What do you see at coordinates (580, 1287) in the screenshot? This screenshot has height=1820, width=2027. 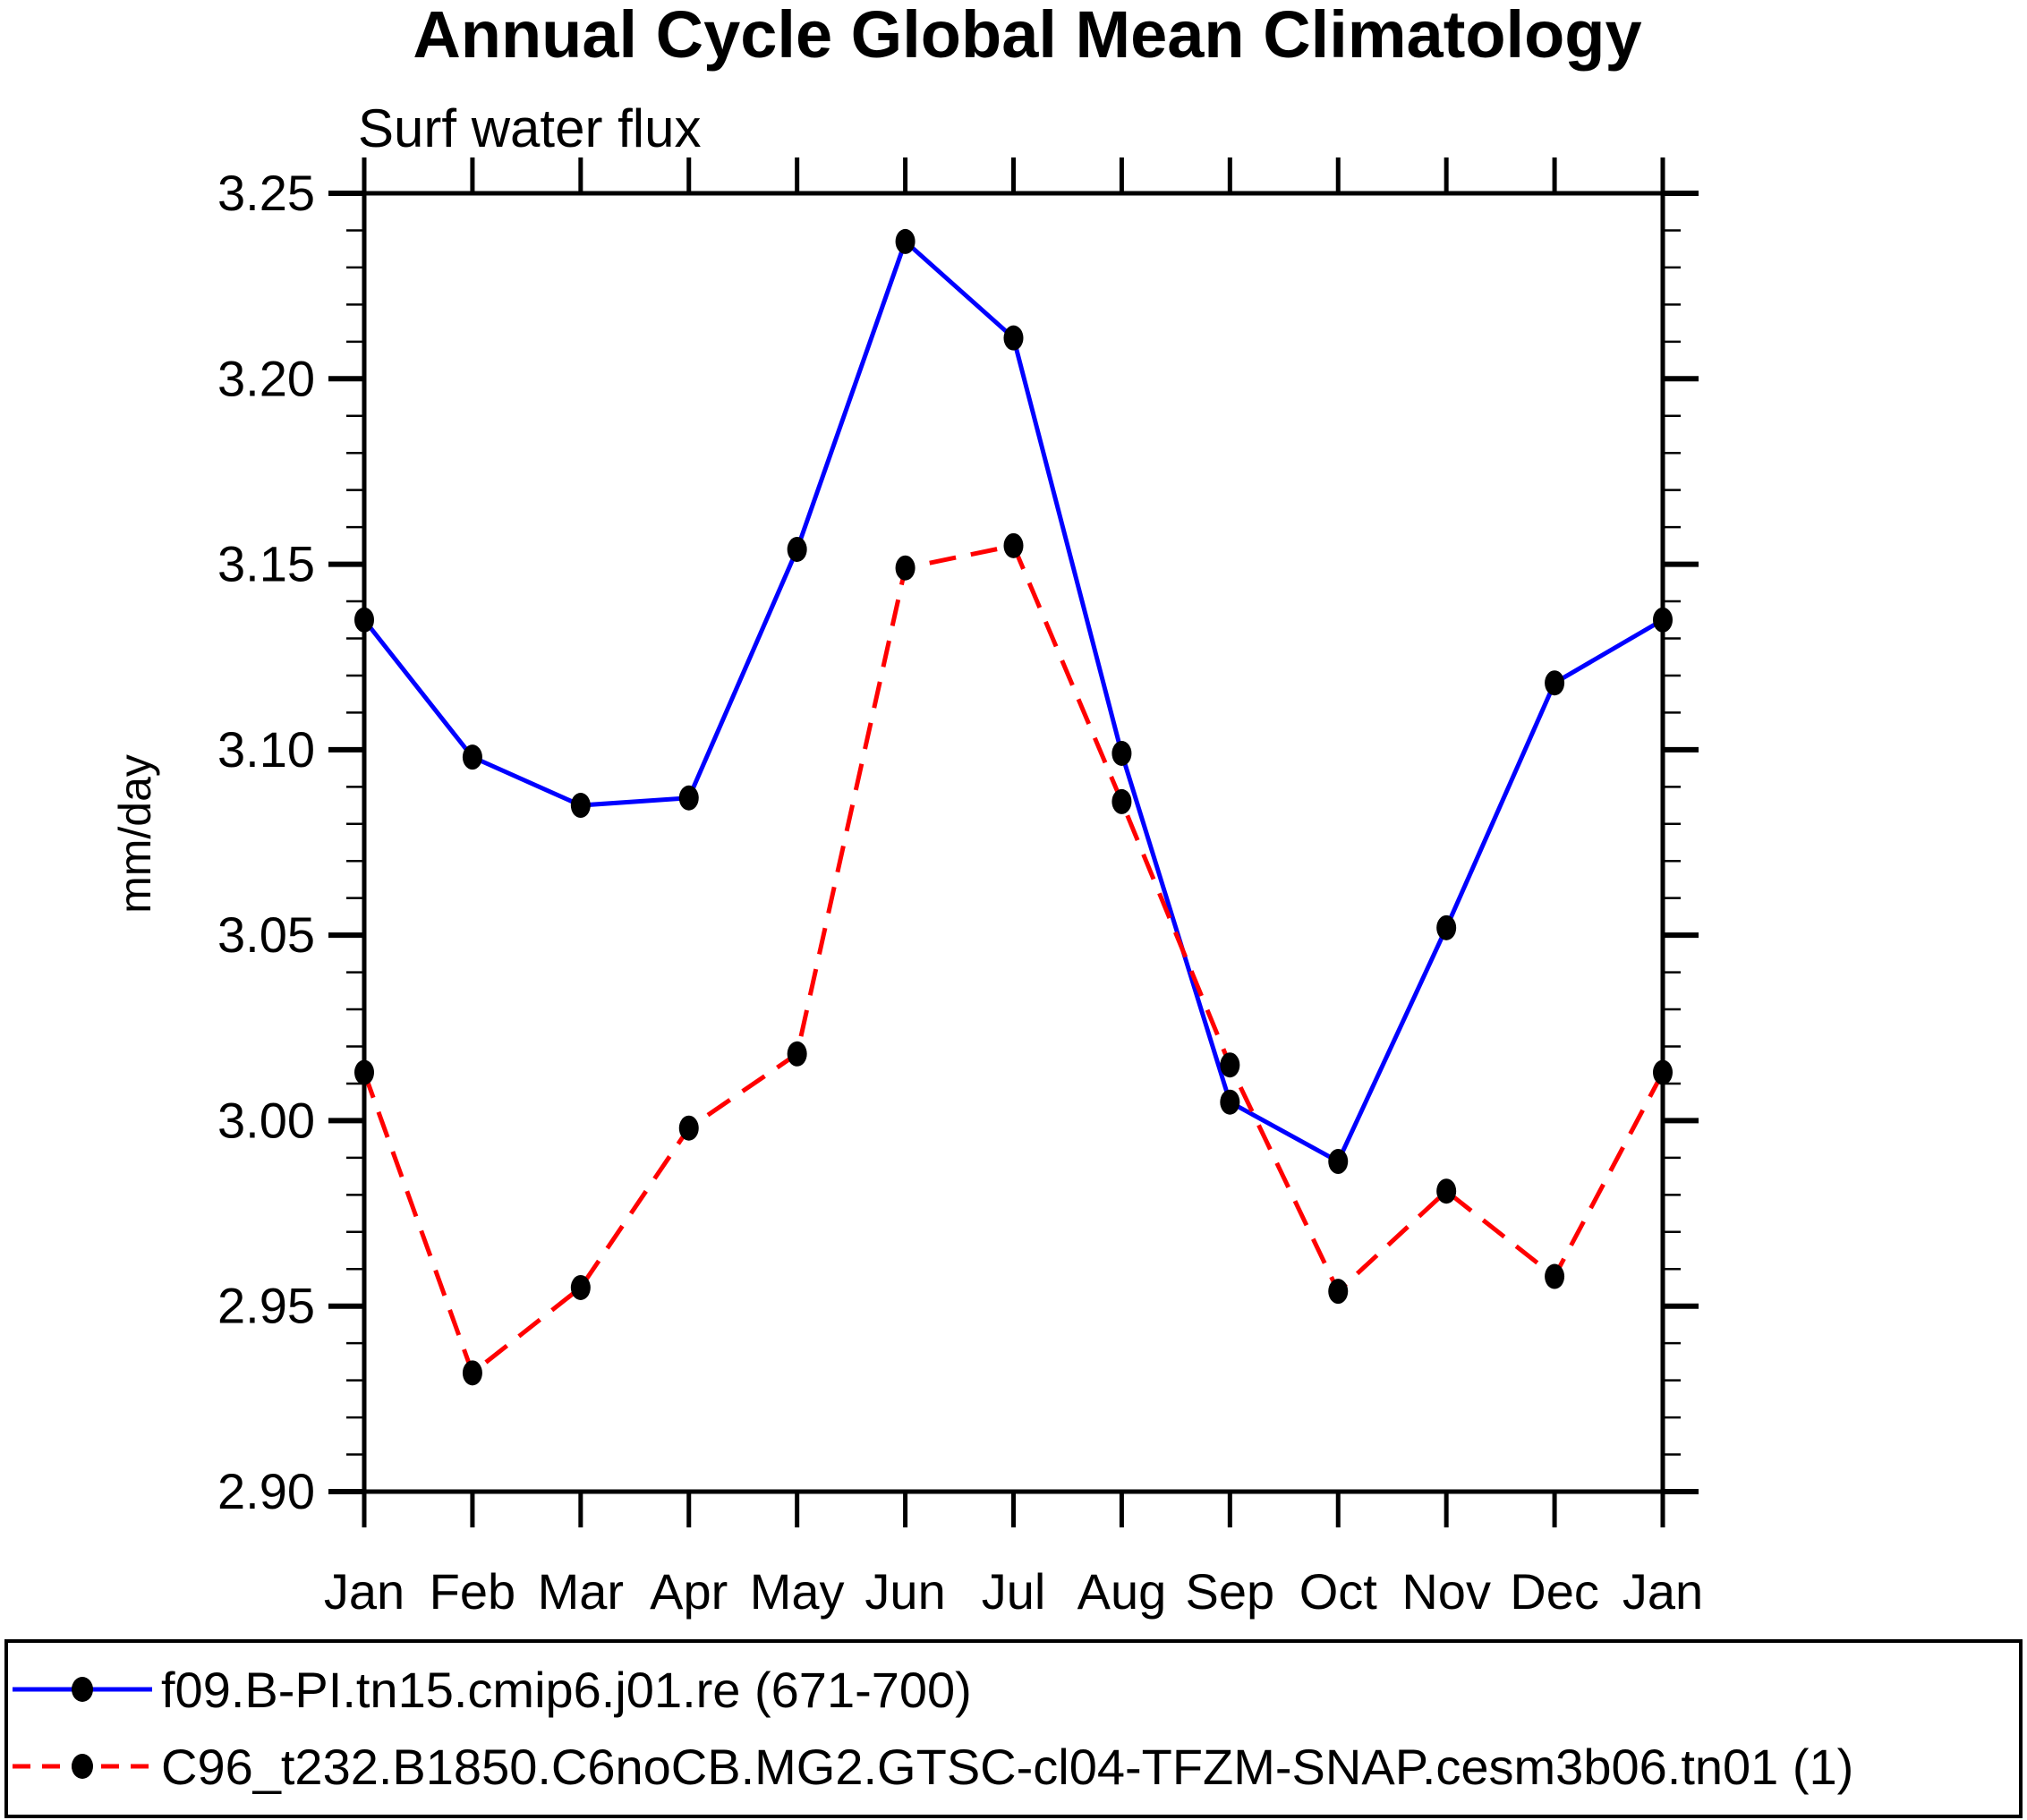 I see `data-marker-s2-mar` at bounding box center [580, 1287].